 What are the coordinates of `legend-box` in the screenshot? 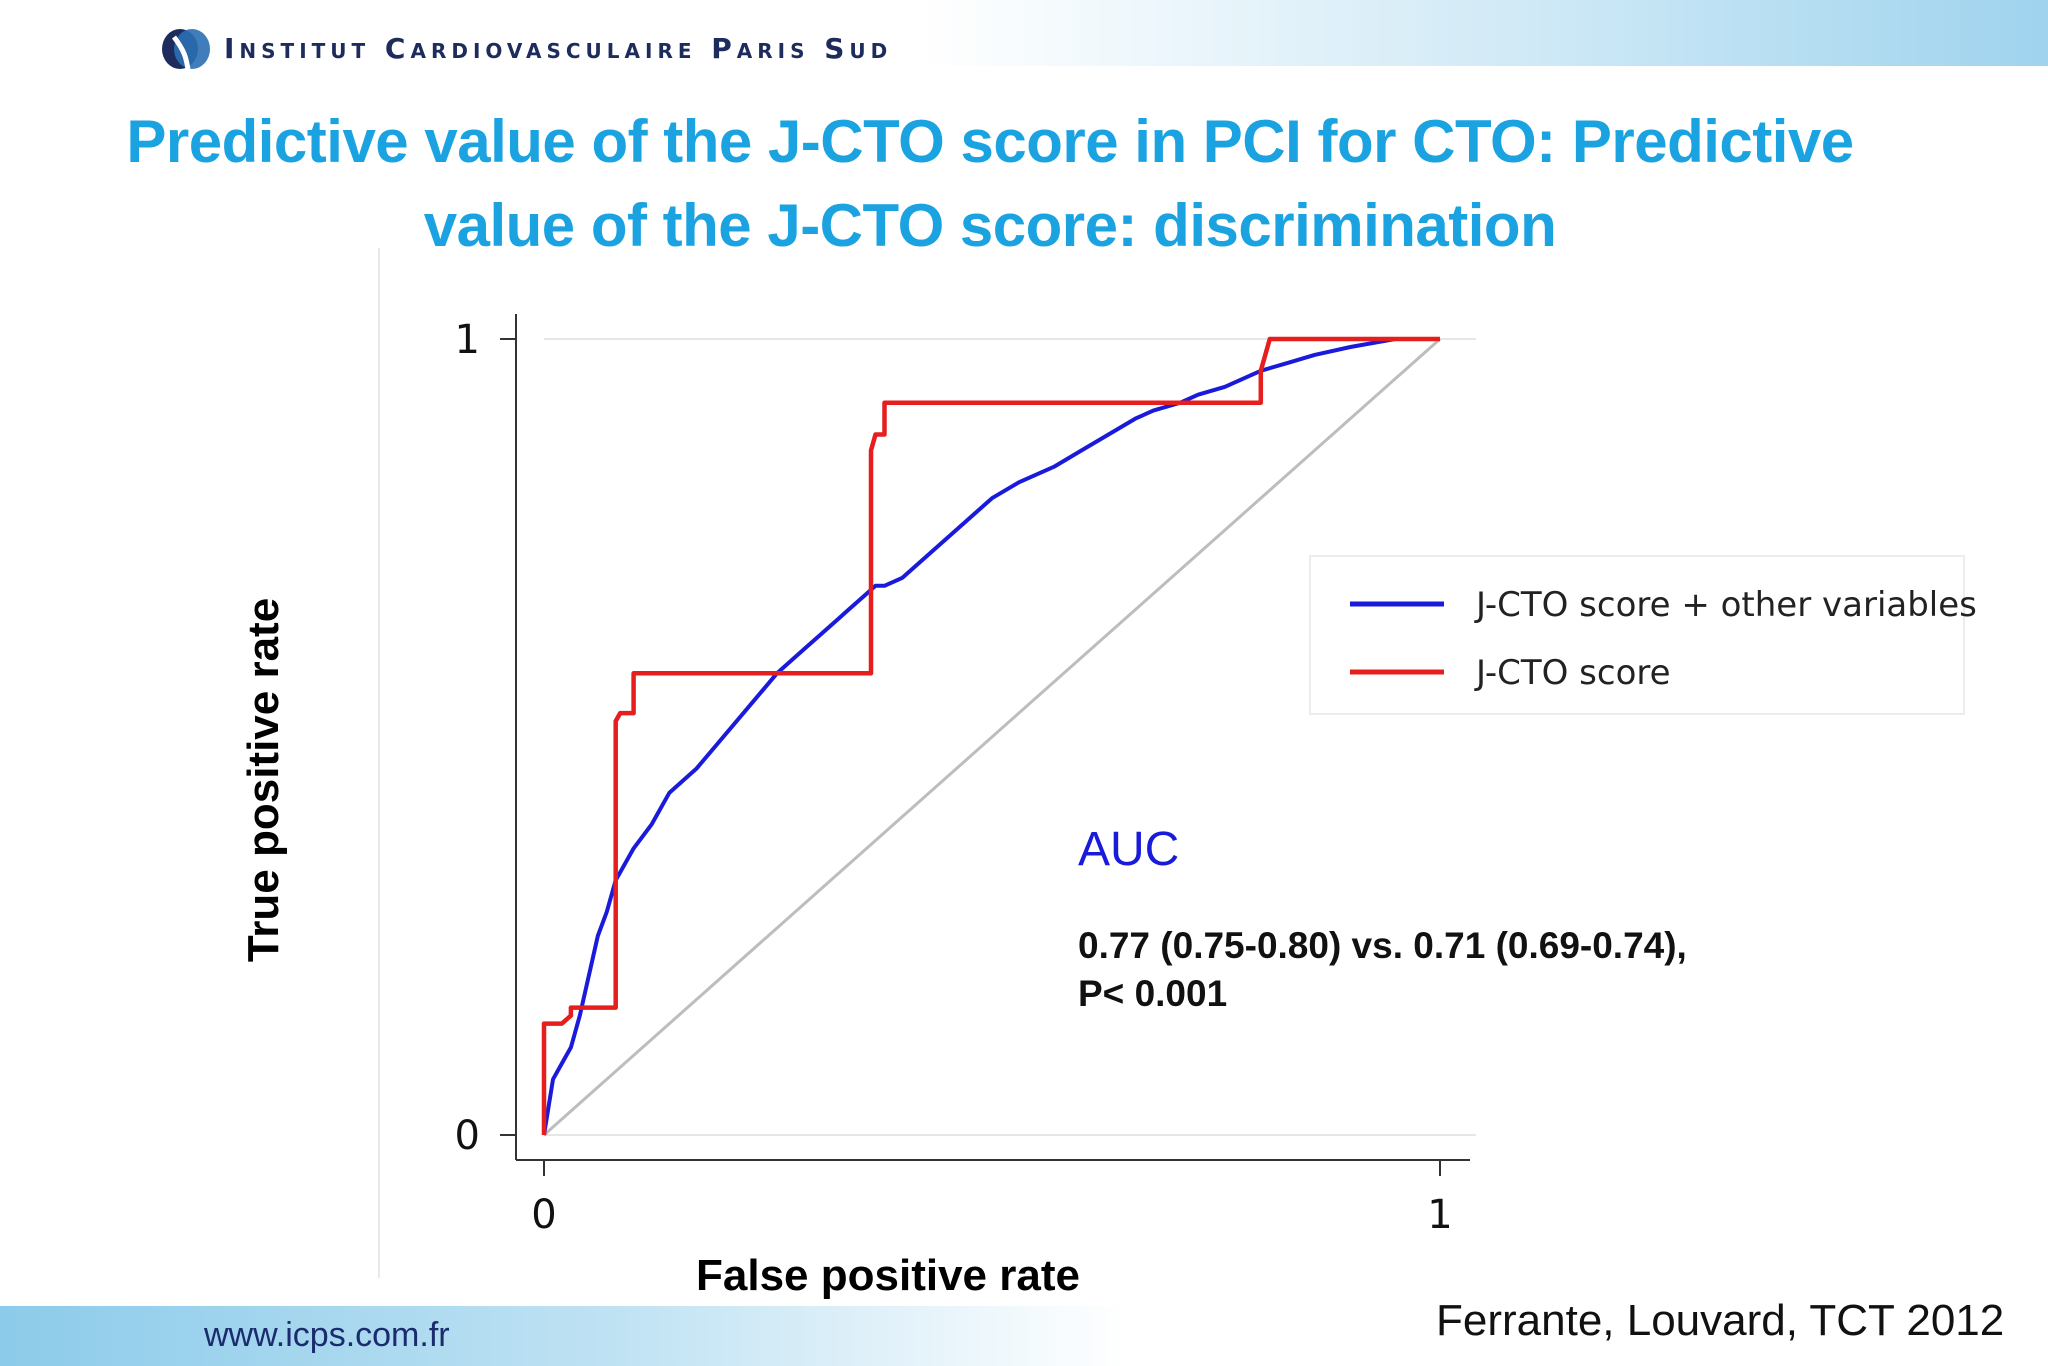 It's located at (1637, 635).